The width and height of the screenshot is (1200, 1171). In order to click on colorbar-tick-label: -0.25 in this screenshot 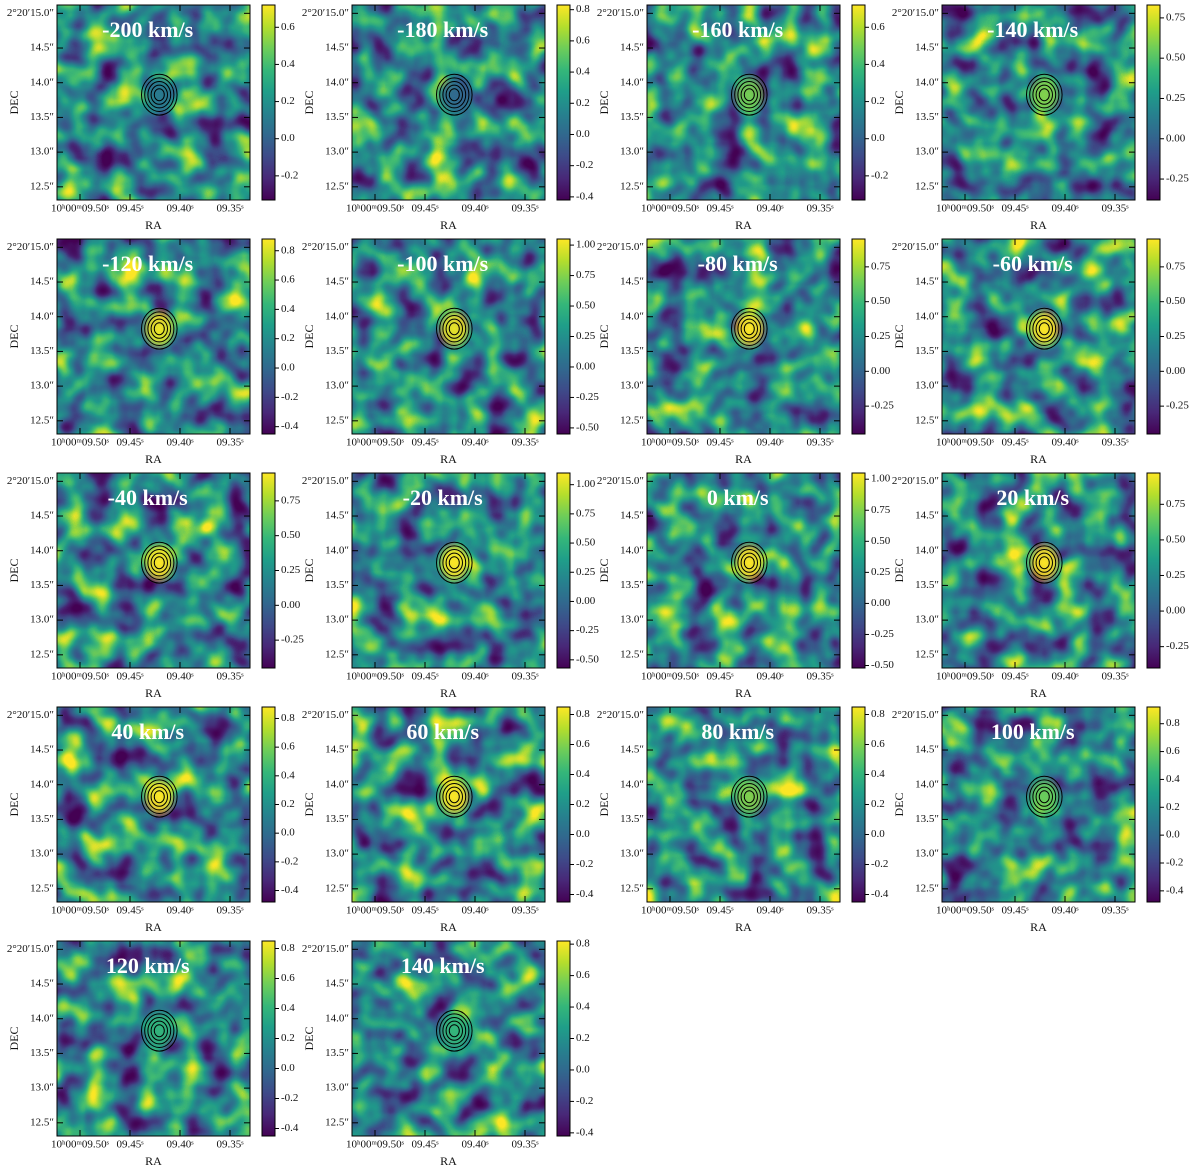, I will do `click(587, 630)`.